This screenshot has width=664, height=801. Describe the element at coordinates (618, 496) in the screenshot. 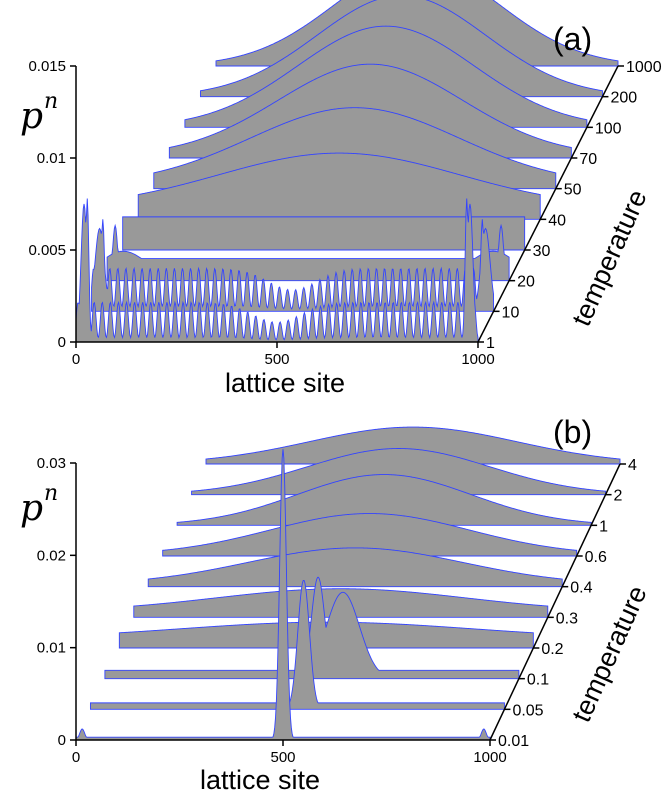

I see `depth-tick-label: 2` at that location.